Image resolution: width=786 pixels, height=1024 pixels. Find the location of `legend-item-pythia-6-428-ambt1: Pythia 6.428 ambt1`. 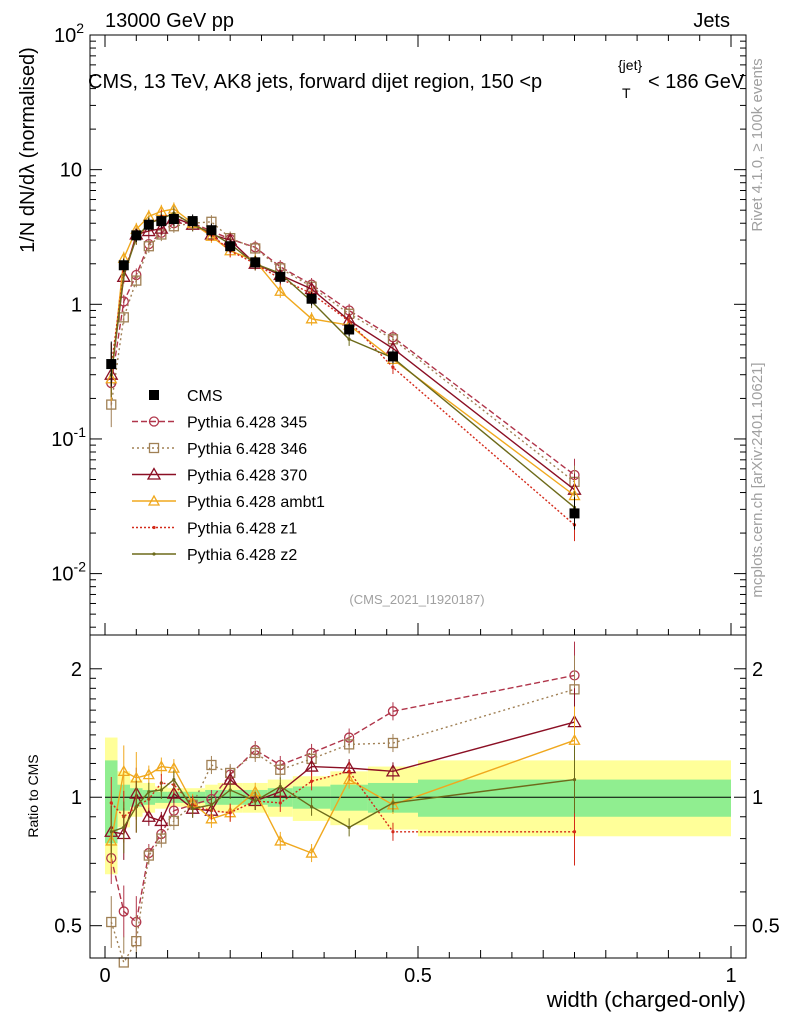

legend-item-pythia-6-428-ambt1: Pythia 6.428 ambt1 is located at coordinates (228, 502).